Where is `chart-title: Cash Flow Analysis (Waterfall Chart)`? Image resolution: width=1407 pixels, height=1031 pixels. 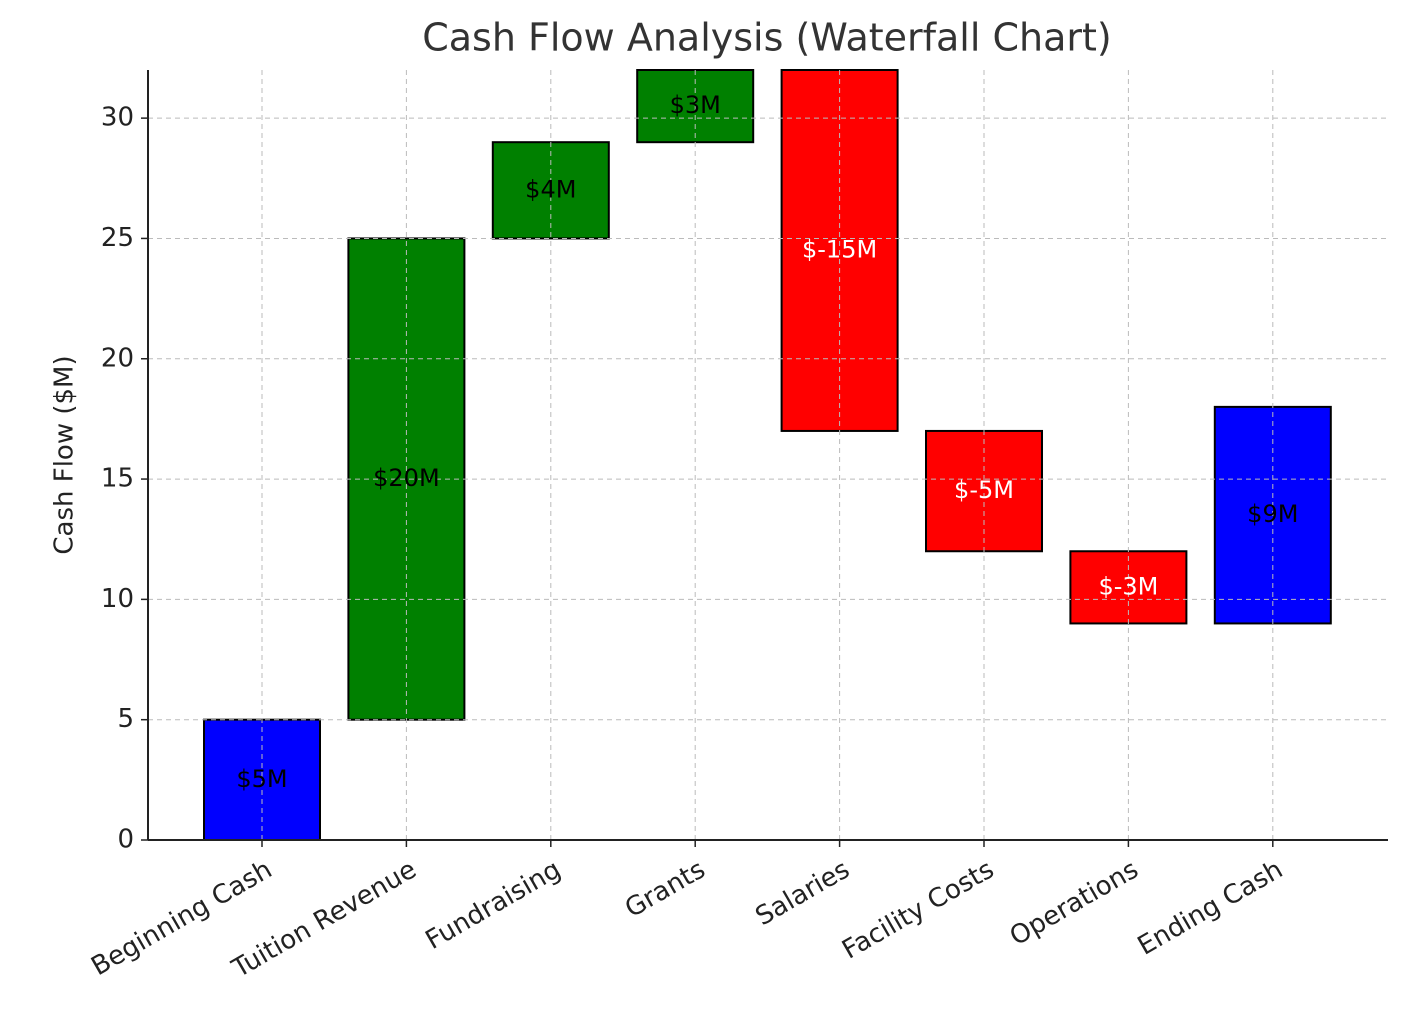 chart-title: Cash Flow Analysis (Waterfall Chart) is located at coordinates (767, 38).